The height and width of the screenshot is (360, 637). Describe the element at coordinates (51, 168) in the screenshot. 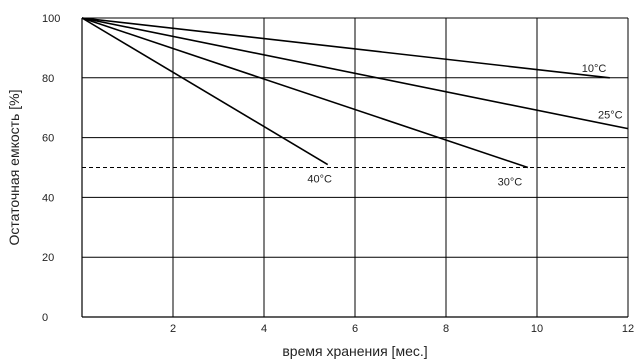

I see `y-tick-labels: 0 20 40 60 80 100` at that location.